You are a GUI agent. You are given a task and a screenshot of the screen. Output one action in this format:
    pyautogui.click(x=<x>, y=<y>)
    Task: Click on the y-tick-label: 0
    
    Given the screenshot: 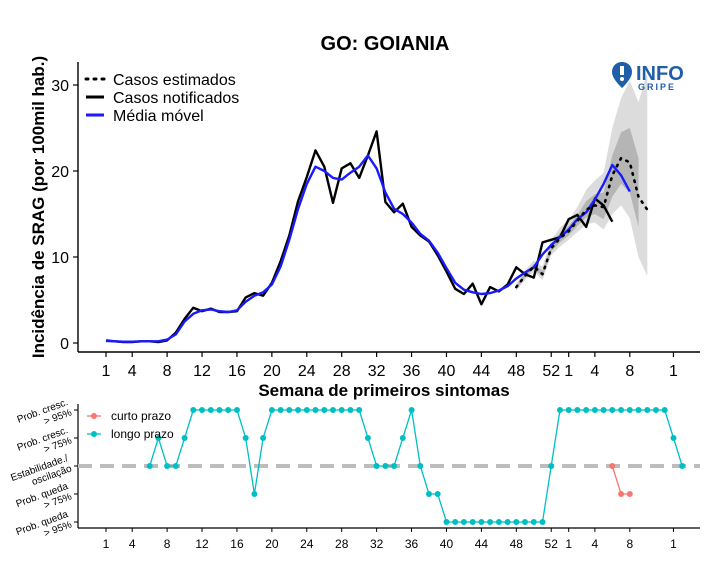 What is the action you would take?
    pyautogui.click(x=64, y=344)
    